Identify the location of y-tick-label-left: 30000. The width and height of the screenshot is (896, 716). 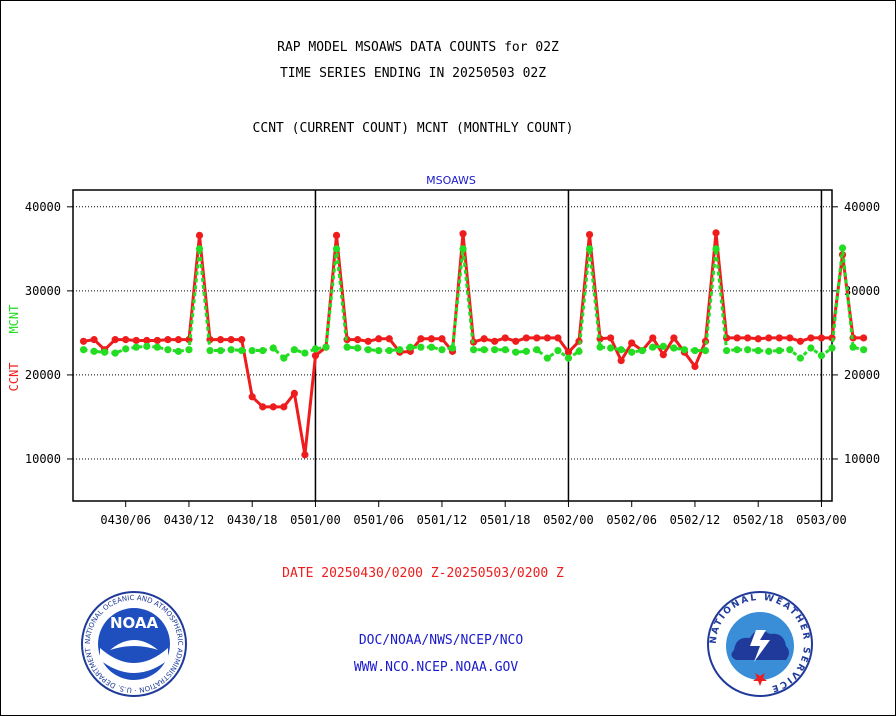
(43, 291).